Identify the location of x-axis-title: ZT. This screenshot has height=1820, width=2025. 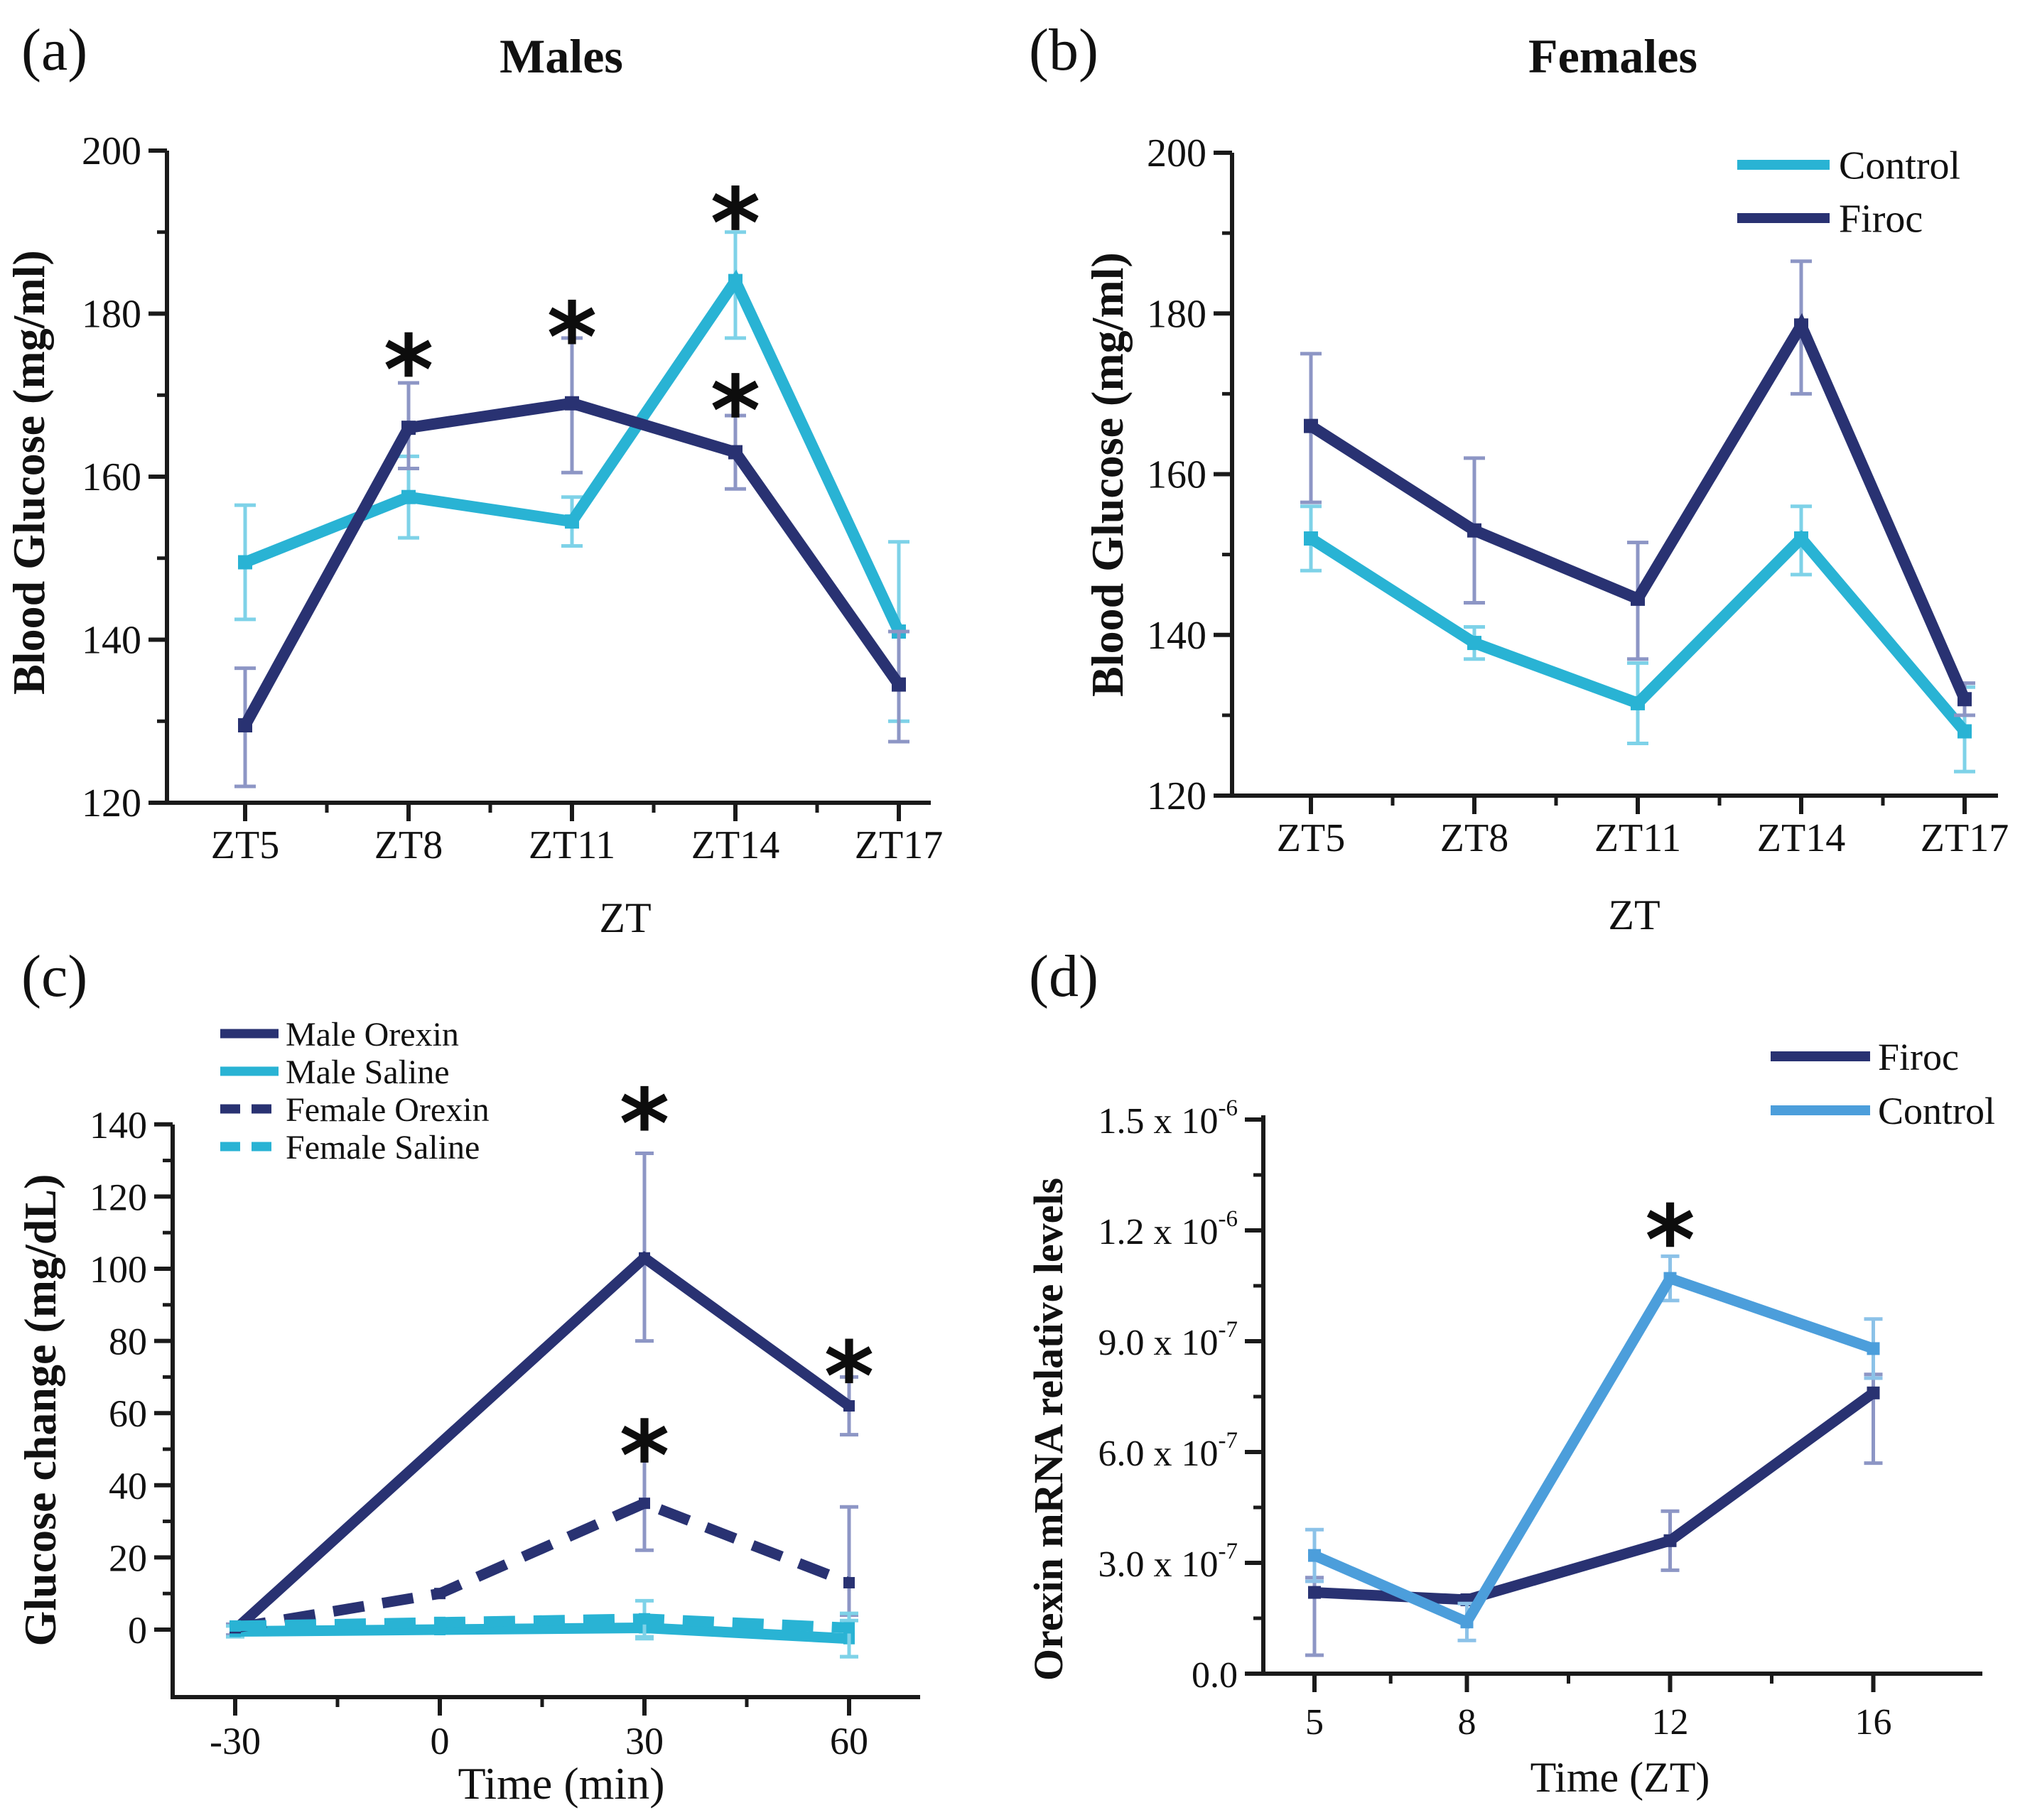
(1634, 915).